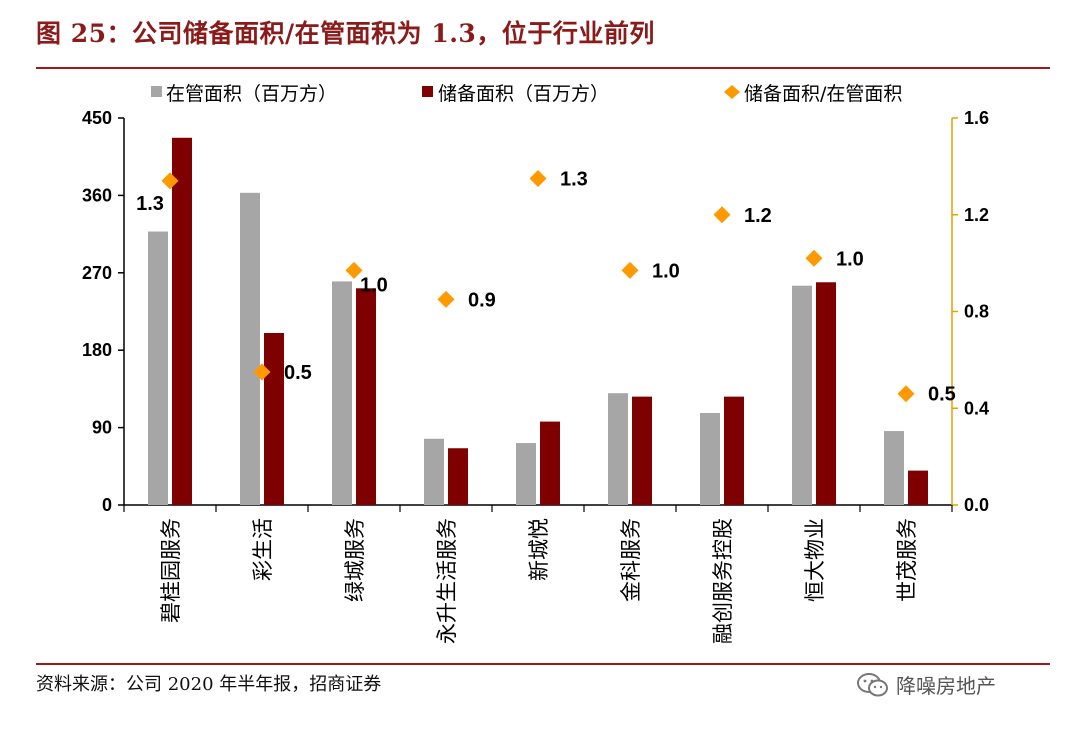 This screenshot has height=732, width=1080. What do you see at coordinates (976, 118) in the screenshot?
I see `right-tick-label: 1.6` at bounding box center [976, 118].